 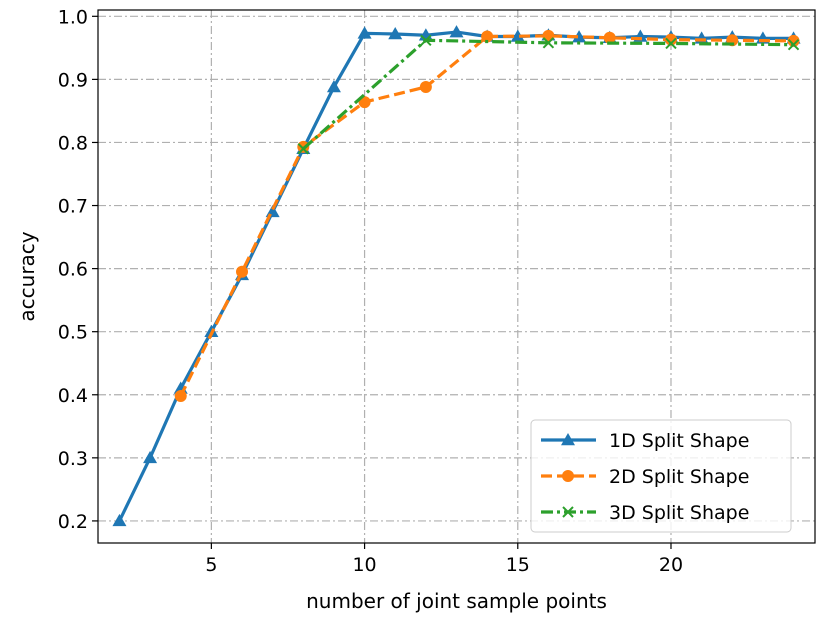 What do you see at coordinates (211, 565) in the screenshot?
I see `x-tick-label: 5` at bounding box center [211, 565].